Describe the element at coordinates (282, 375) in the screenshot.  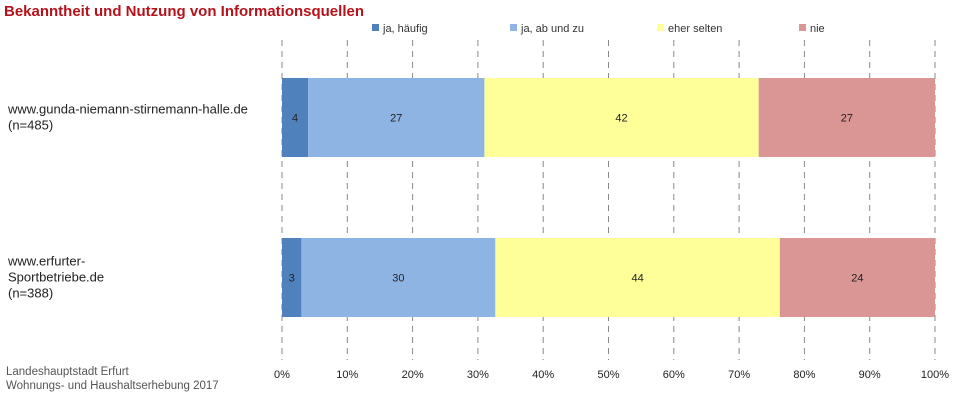
I see `x-tick-label: 0%` at that location.